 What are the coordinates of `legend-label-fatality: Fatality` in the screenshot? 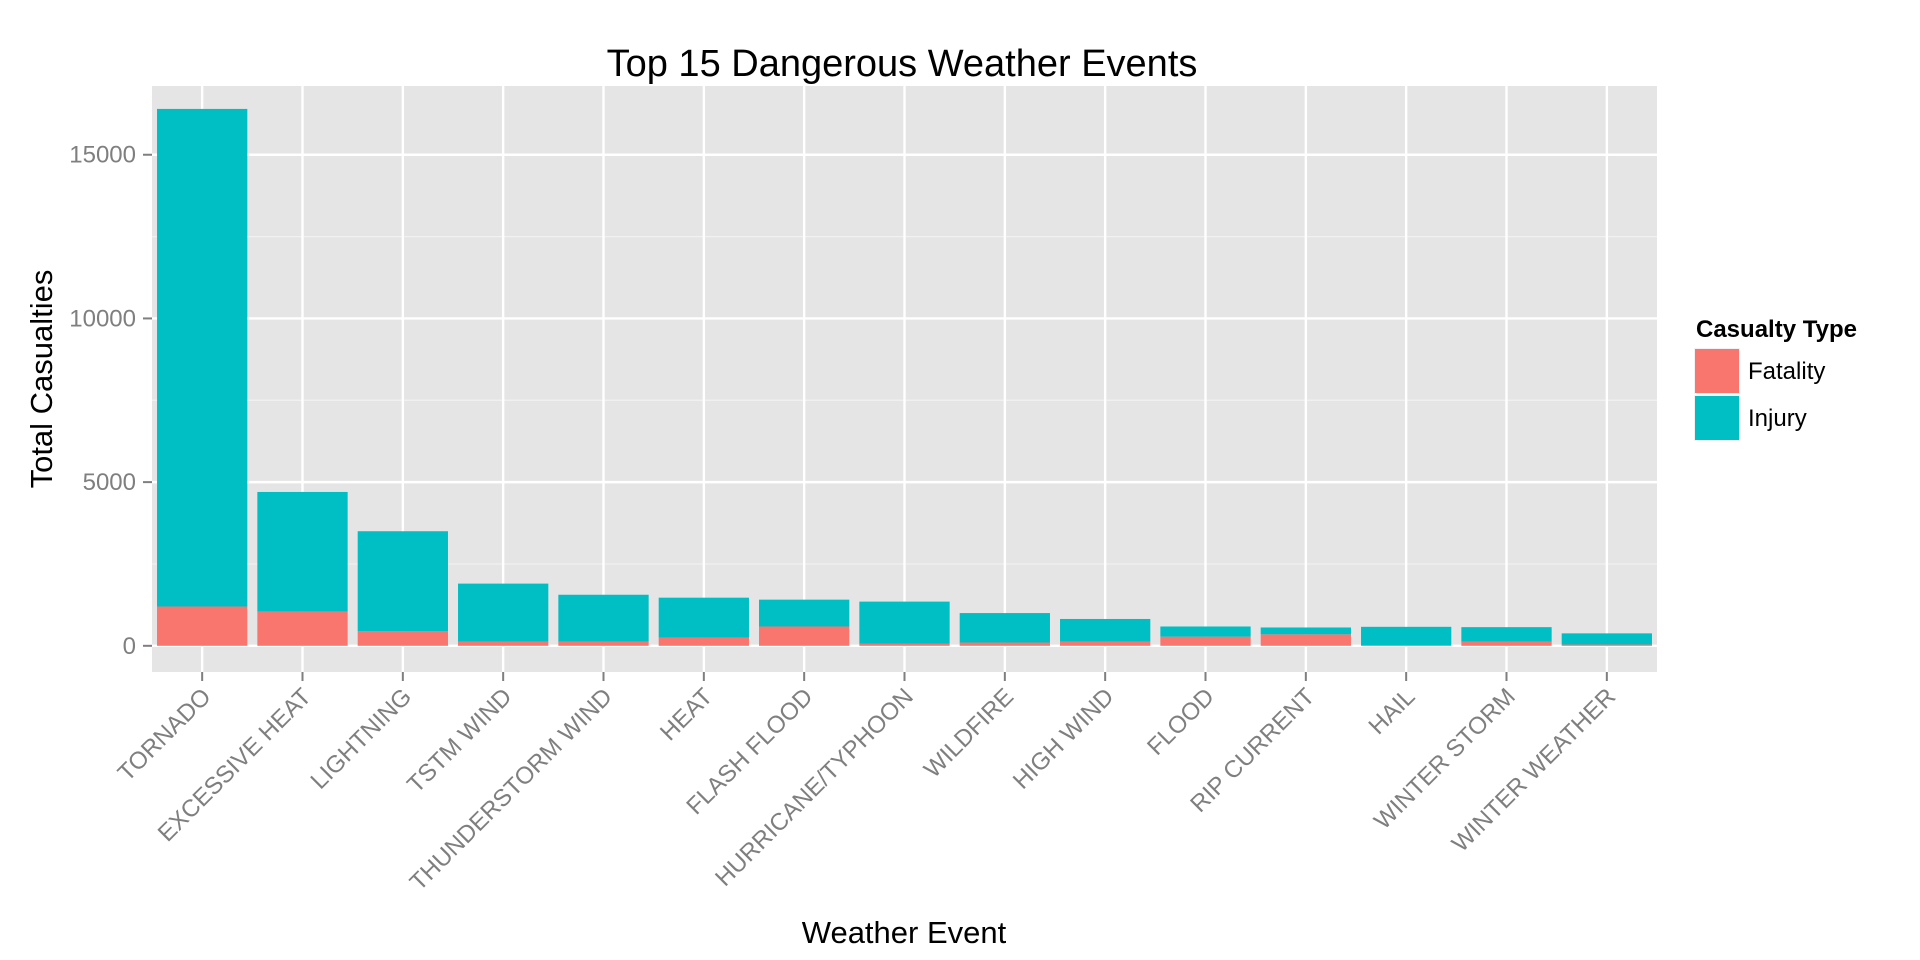 It's located at (1786, 371).